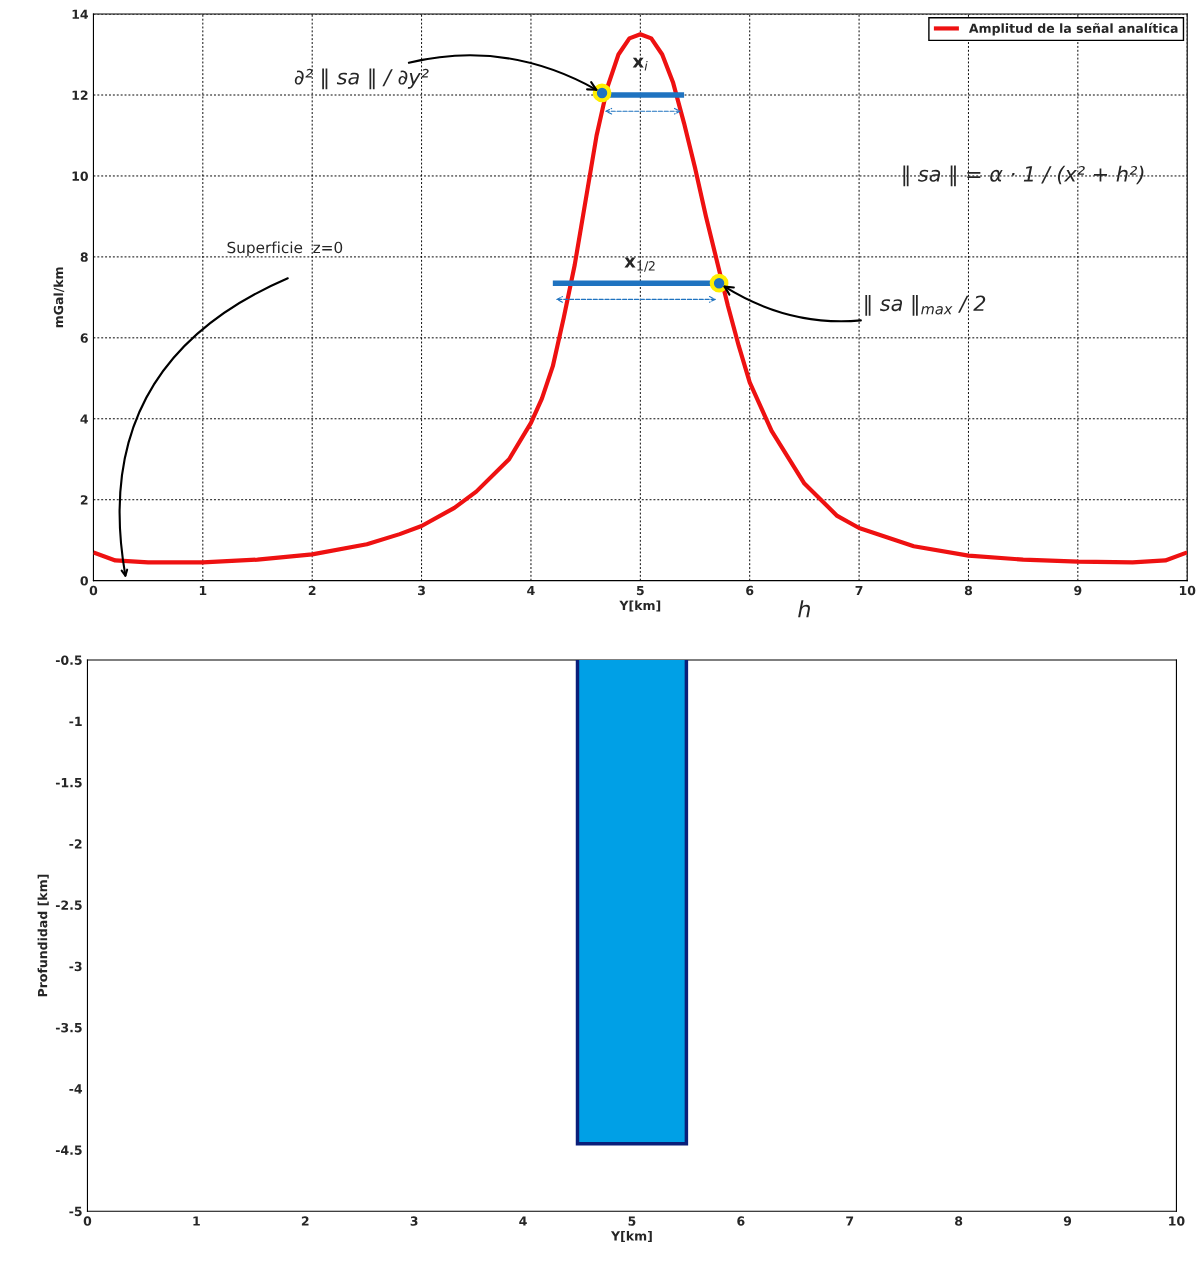  Describe the element at coordinates (361, 79) in the screenshot. I see `annotation: ∂² ‖ sa ‖ / ∂y²` at that location.